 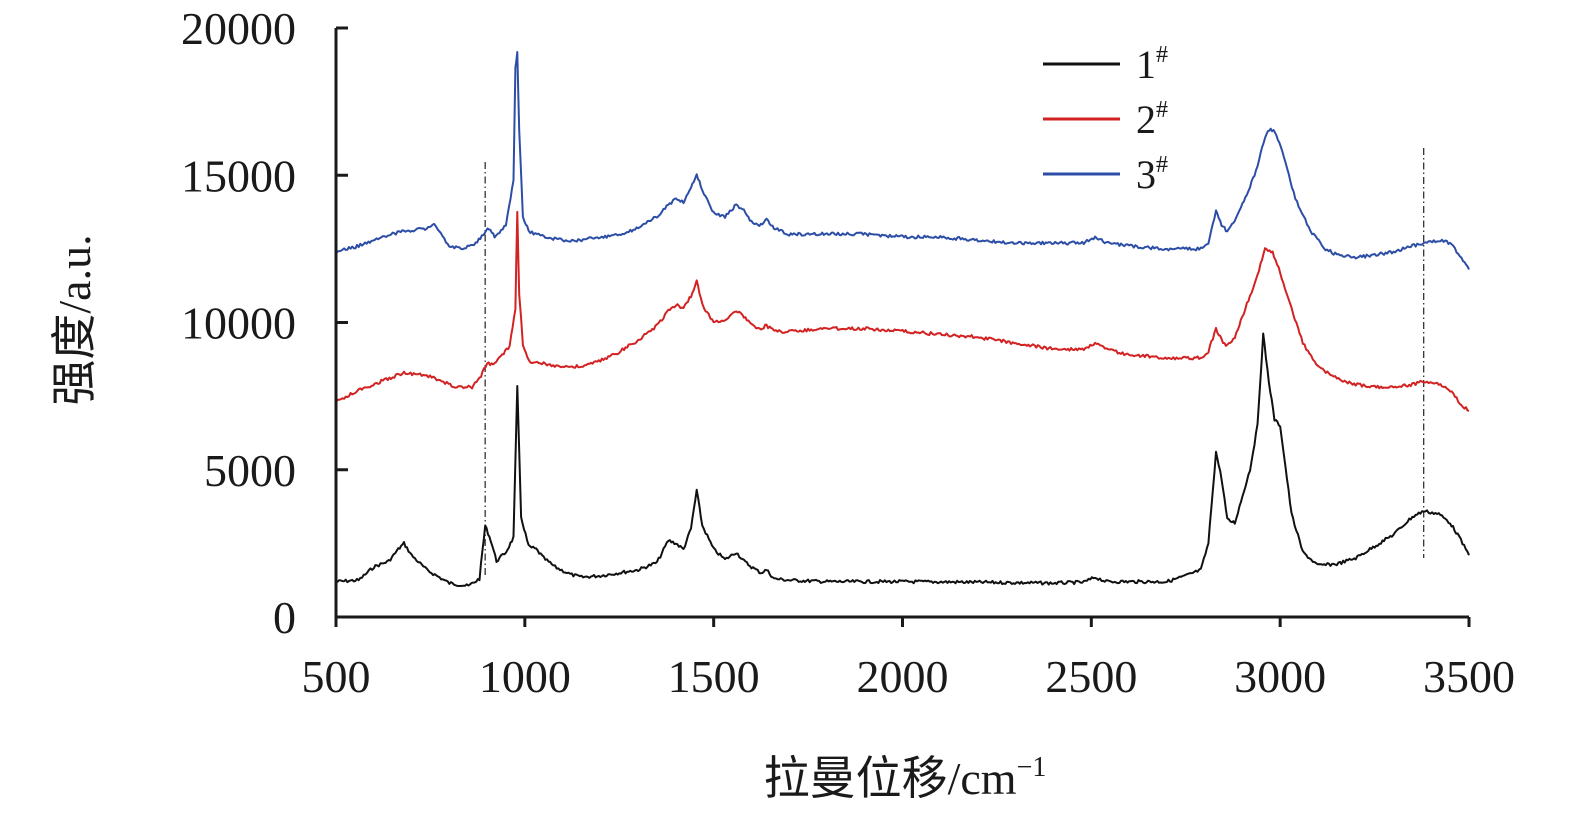 I want to click on x-tick-label: 1500, so click(x=714, y=676).